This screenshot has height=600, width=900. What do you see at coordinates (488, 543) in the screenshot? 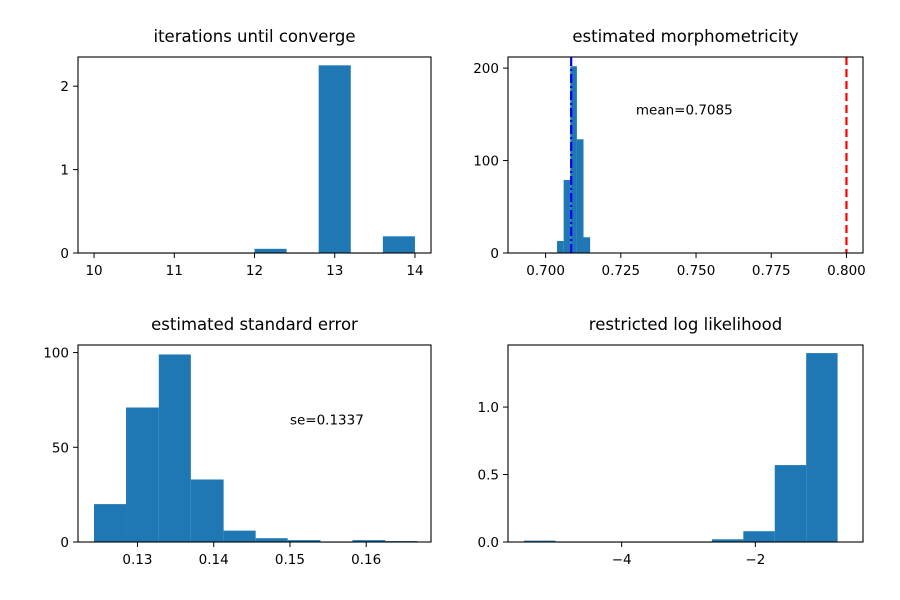
I see `y-tick-label: 0.0` at bounding box center [488, 543].